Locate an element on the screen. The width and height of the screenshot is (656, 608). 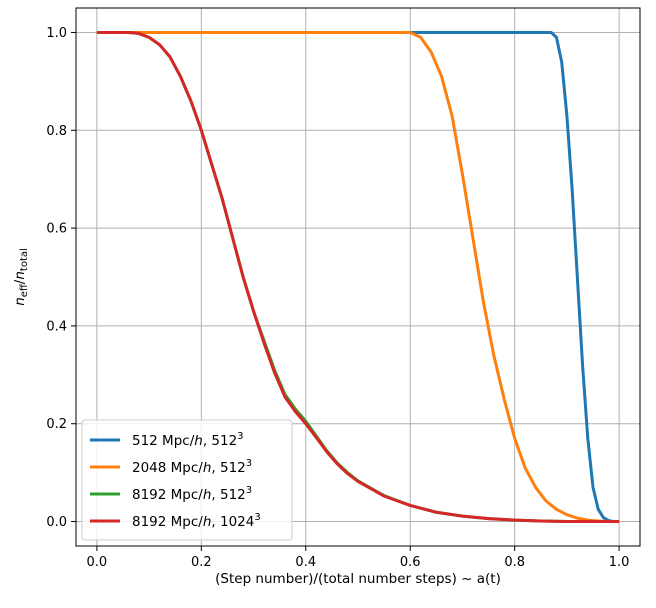
x-tick-label: 0.4 is located at coordinates (305, 562).